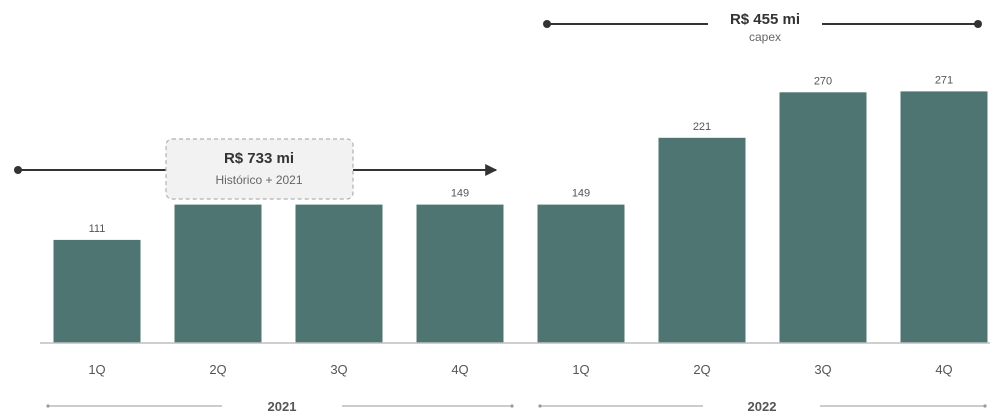 The image size is (997, 419). I want to click on year-group-2021: 2021, so click(280, 406).